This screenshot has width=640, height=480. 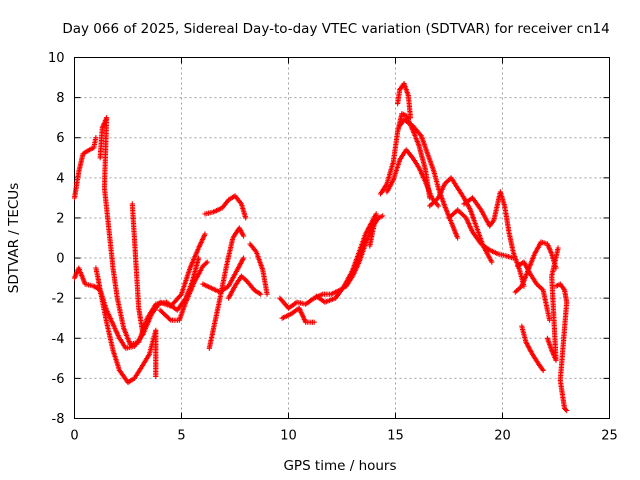 I want to click on y-tick-label: 4, so click(x=60, y=178).